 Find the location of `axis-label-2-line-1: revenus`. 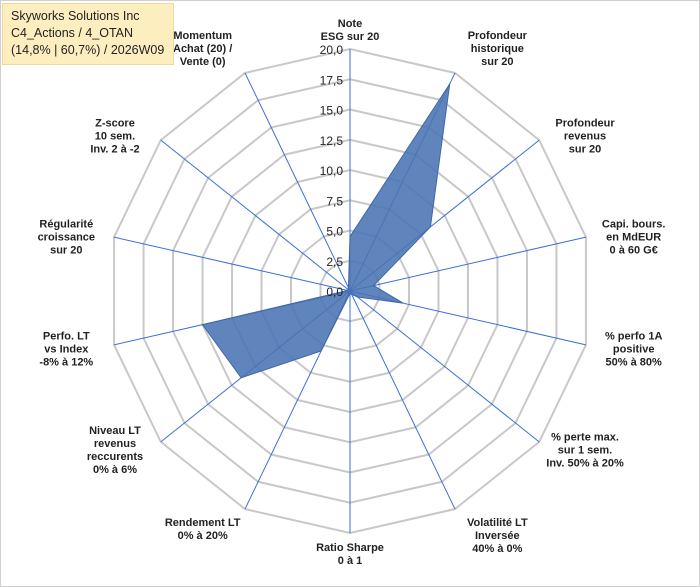

axis-label-2-line-1: revenus is located at coordinates (585, 136).